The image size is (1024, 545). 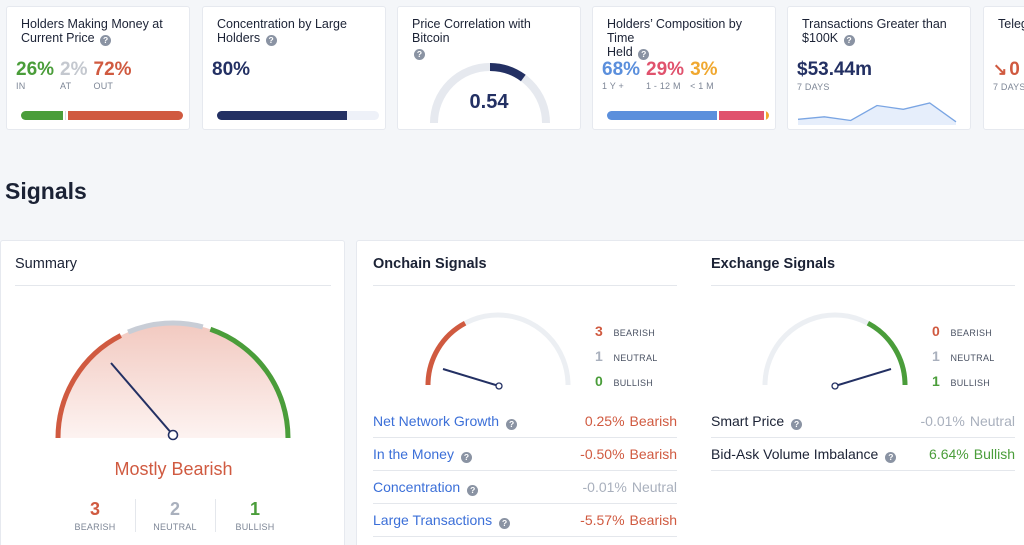 What do you see at coordinates (436, 420) in the screenshot?
I see `signal-name-text: Net Network Growth` at bounding box center [436, 420].